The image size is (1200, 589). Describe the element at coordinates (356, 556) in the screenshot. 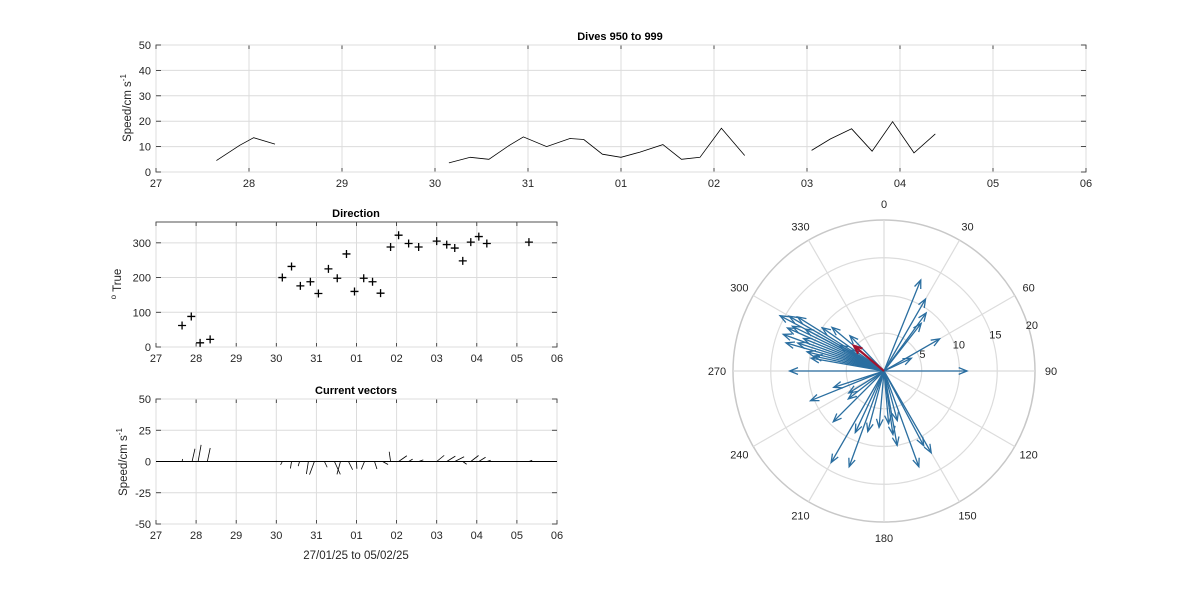

I see `vectors-xlabel: 27/01/25 to 05/02/25` at that location.